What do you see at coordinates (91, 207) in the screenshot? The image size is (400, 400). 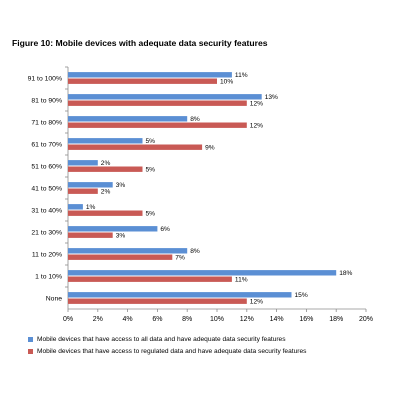 I see `data-label: 1%` at bounding box center [91, 207].